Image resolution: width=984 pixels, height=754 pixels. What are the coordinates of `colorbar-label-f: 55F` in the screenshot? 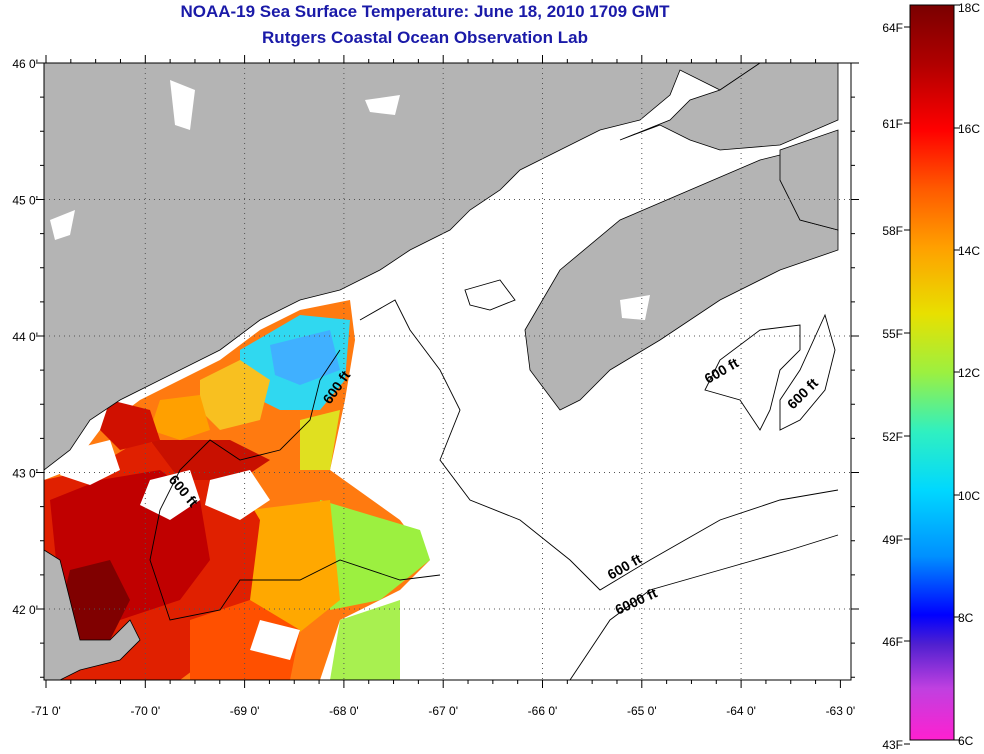 It's located at (892, 334).